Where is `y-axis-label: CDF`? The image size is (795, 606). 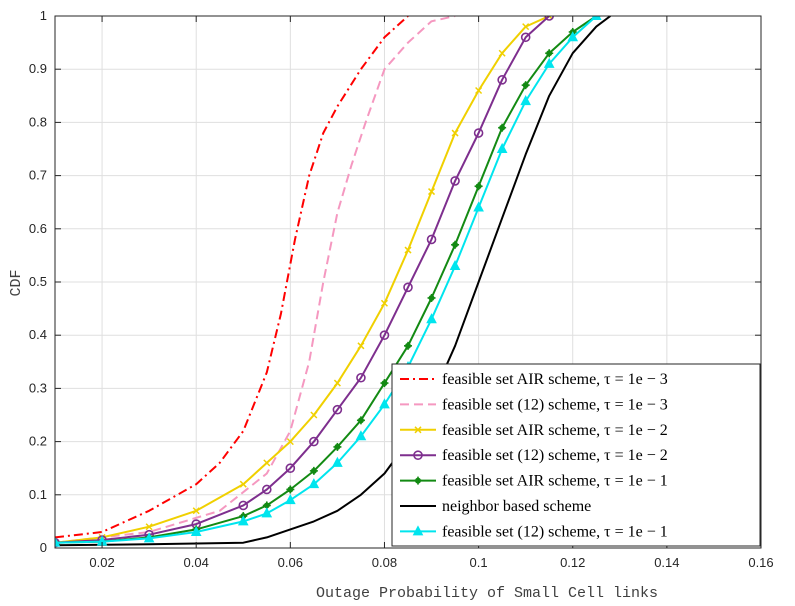 y-axis-label: CDF is located at coordinates (16, 282).